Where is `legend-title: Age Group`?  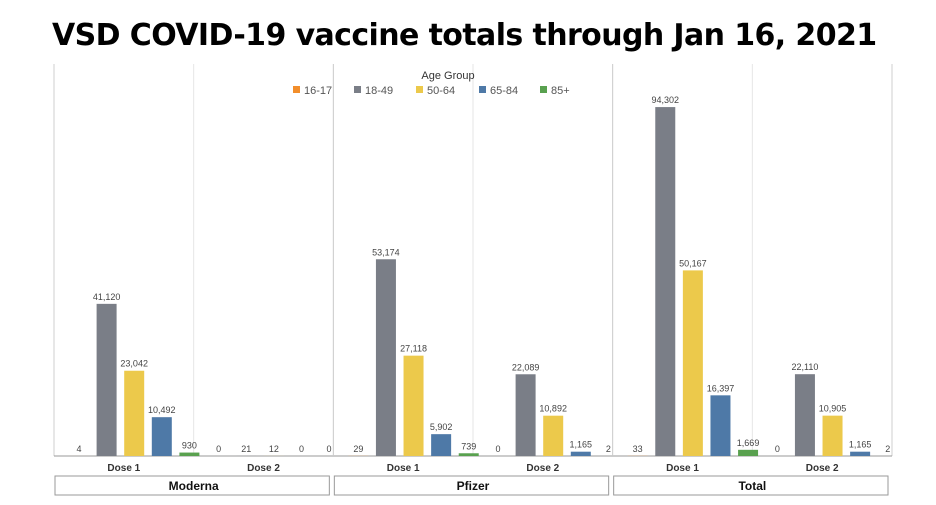 legend-title: Age Group is located at coordinates (447, 76).